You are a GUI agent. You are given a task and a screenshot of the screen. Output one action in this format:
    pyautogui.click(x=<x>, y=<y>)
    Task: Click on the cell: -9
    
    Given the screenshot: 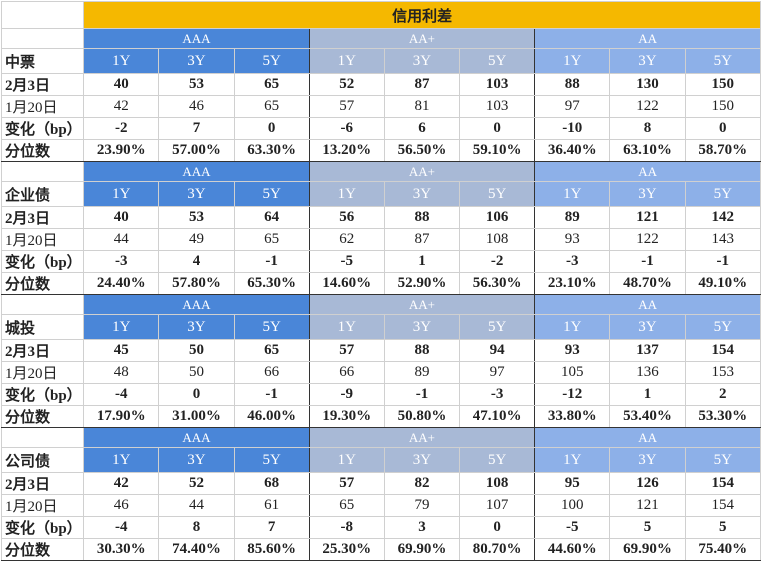 What is the action you would take?
    pyautogui.click(x=346, y=394)
    